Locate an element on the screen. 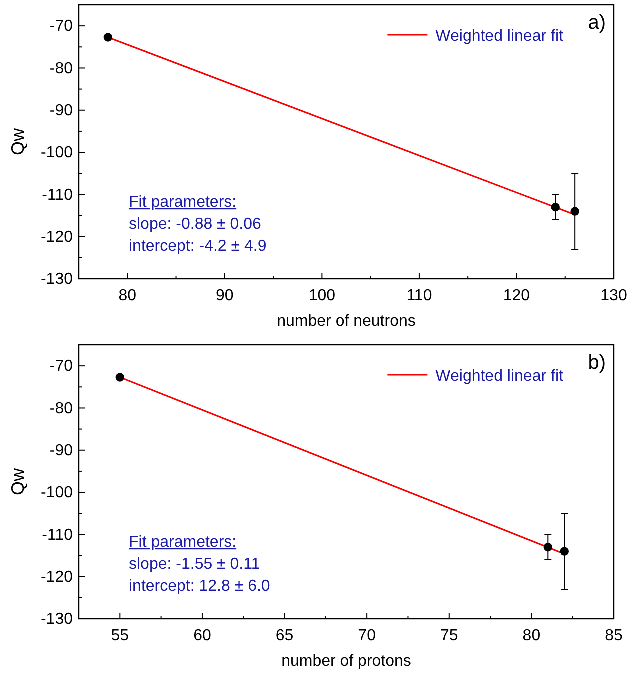  x-tick-label: 90 is located at coordinates (225, 295).